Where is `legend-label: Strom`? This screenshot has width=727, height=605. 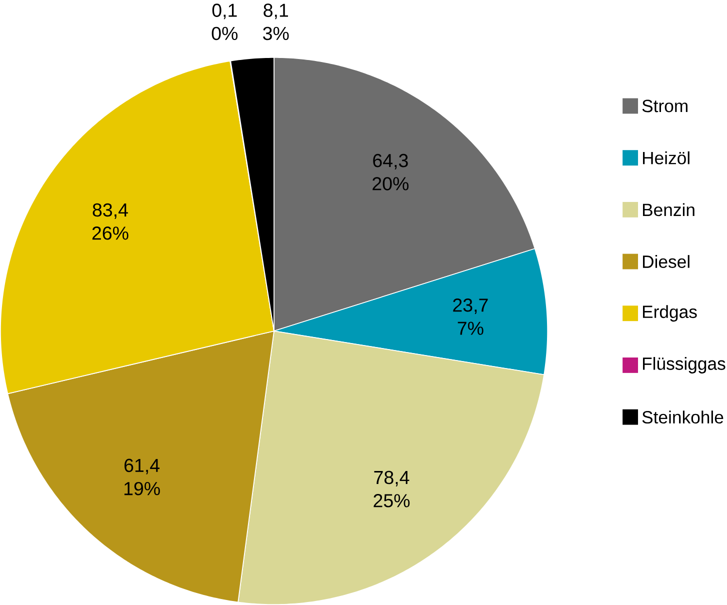
legend-label: Strom is located at coordinates (665, 106).